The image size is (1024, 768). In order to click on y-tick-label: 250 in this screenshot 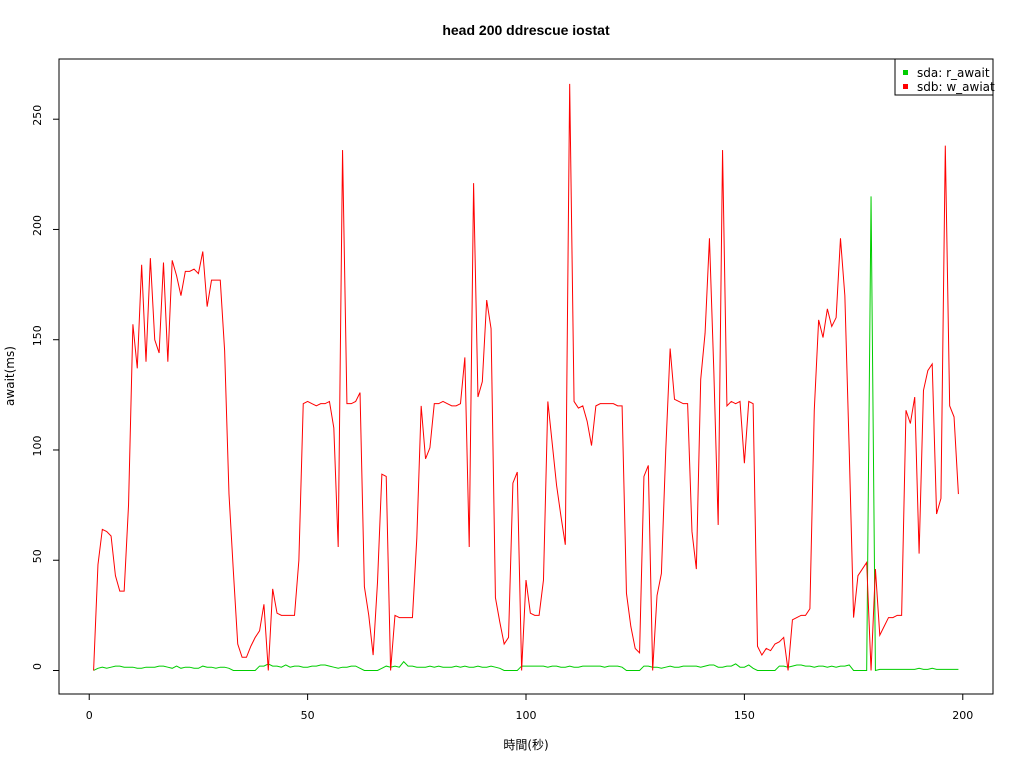, I will do `click(37, 115)`.